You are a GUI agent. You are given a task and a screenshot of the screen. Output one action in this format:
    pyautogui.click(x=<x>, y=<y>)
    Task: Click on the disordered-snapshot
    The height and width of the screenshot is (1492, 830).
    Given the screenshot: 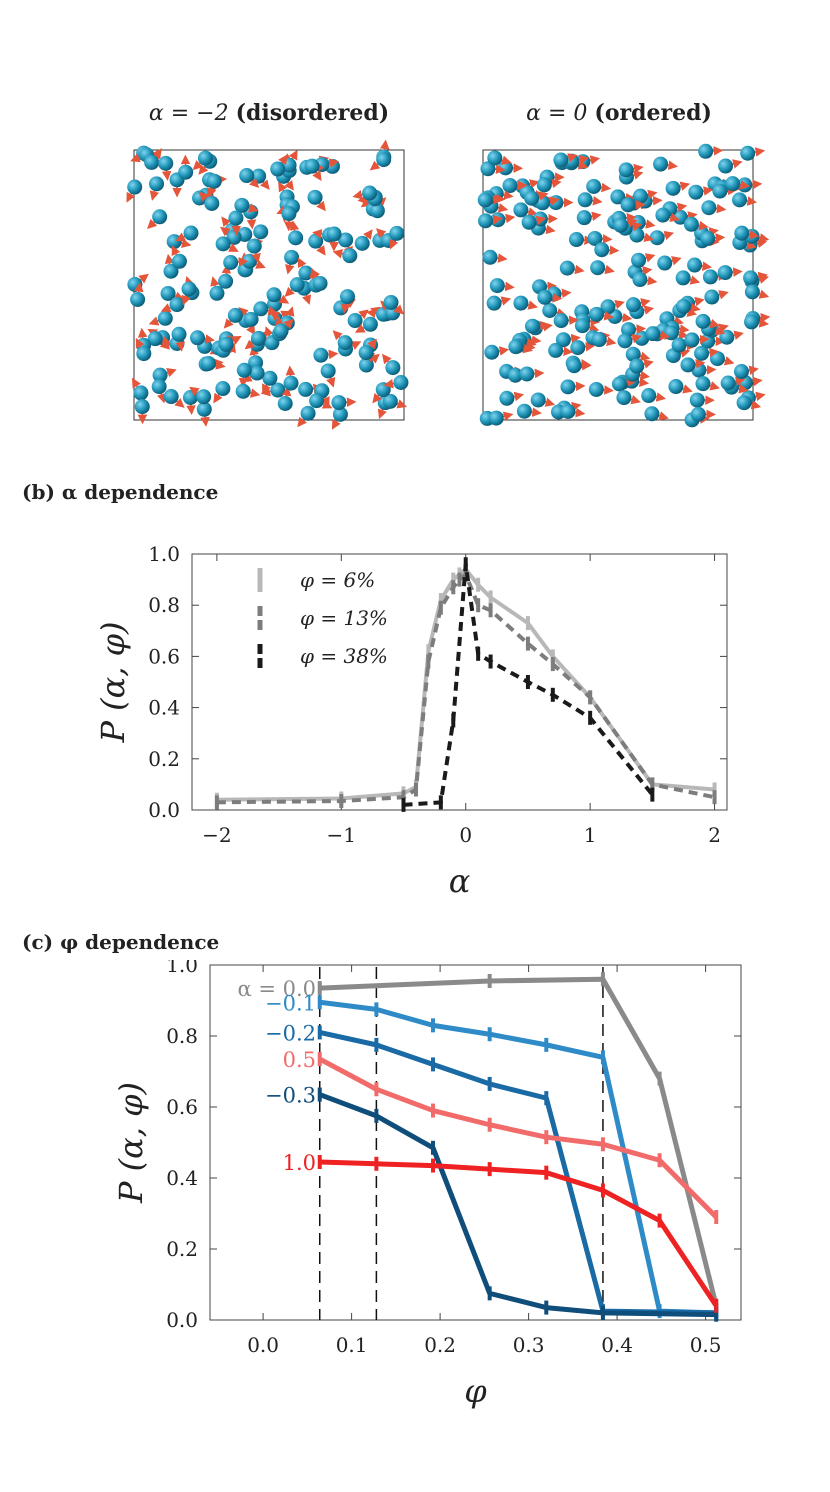 What is the action you would take?
    pyautogui.click(x=267, y=284)
    